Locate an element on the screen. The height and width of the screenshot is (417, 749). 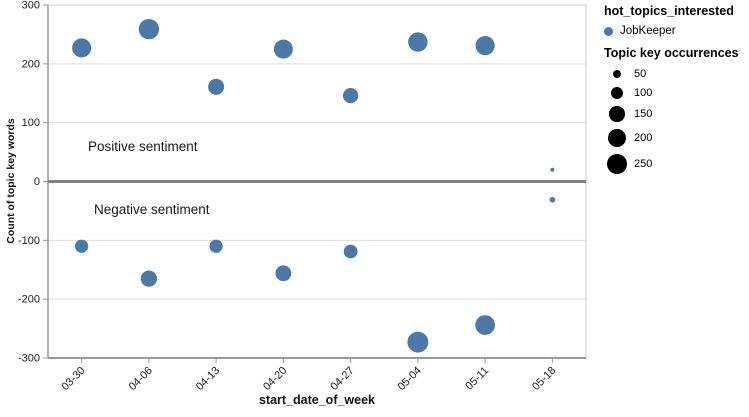
size-legend-item: 200 is located at coordinates (675, 137).